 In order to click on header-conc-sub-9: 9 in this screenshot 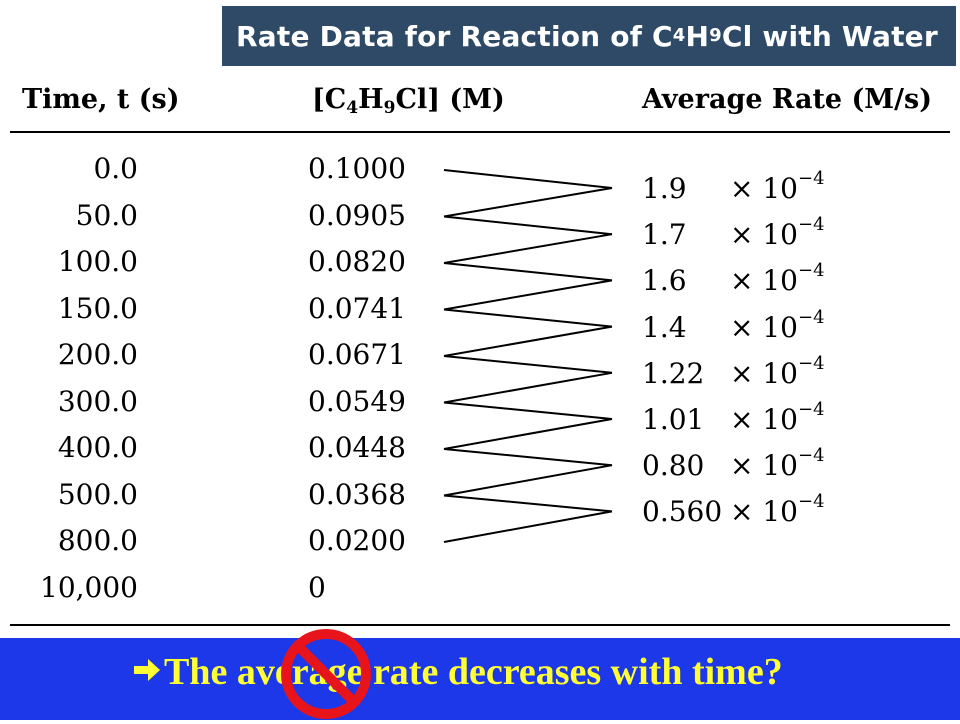, I will do `click(389, 108)`.